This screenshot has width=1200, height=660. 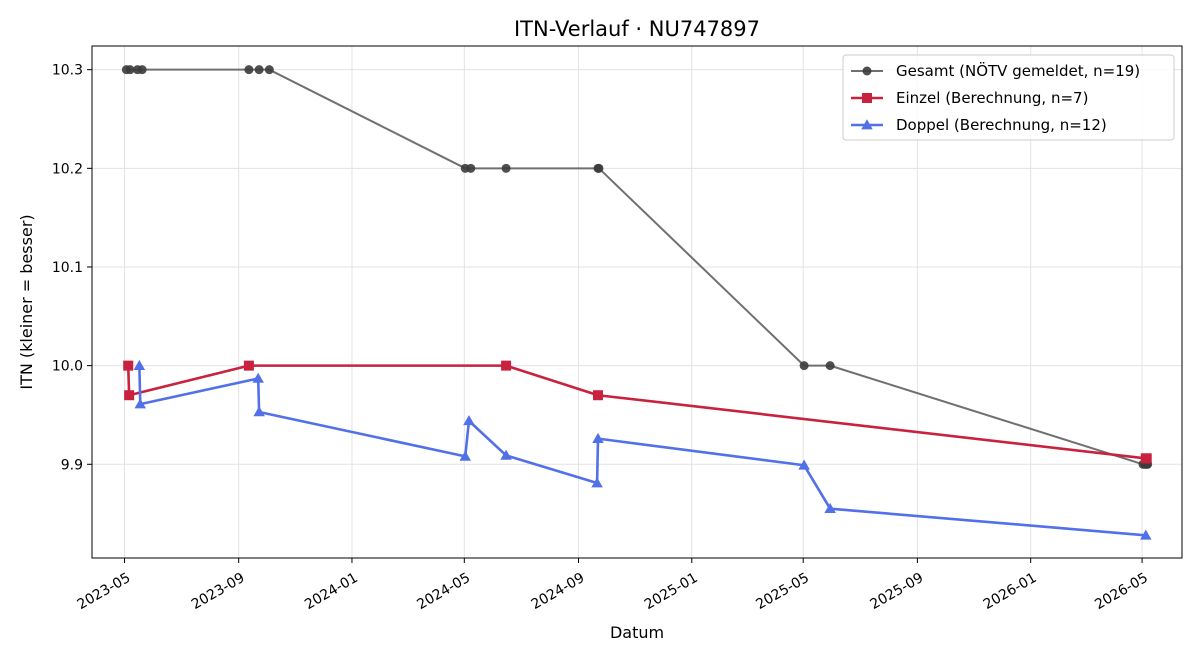 I want to click on x-tick-label: 2024-05, so click(x=443, y=591).